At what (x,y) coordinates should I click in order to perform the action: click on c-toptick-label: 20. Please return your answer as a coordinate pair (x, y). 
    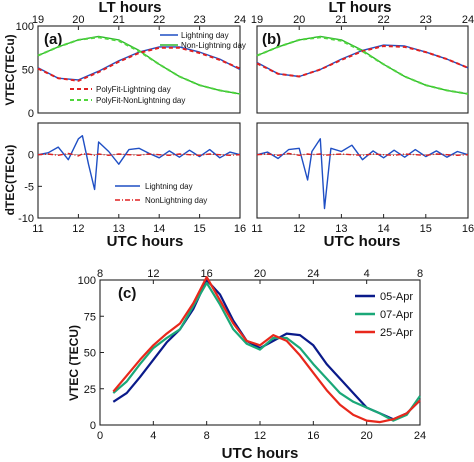
    Looking at the image, I should click on (260, 274).